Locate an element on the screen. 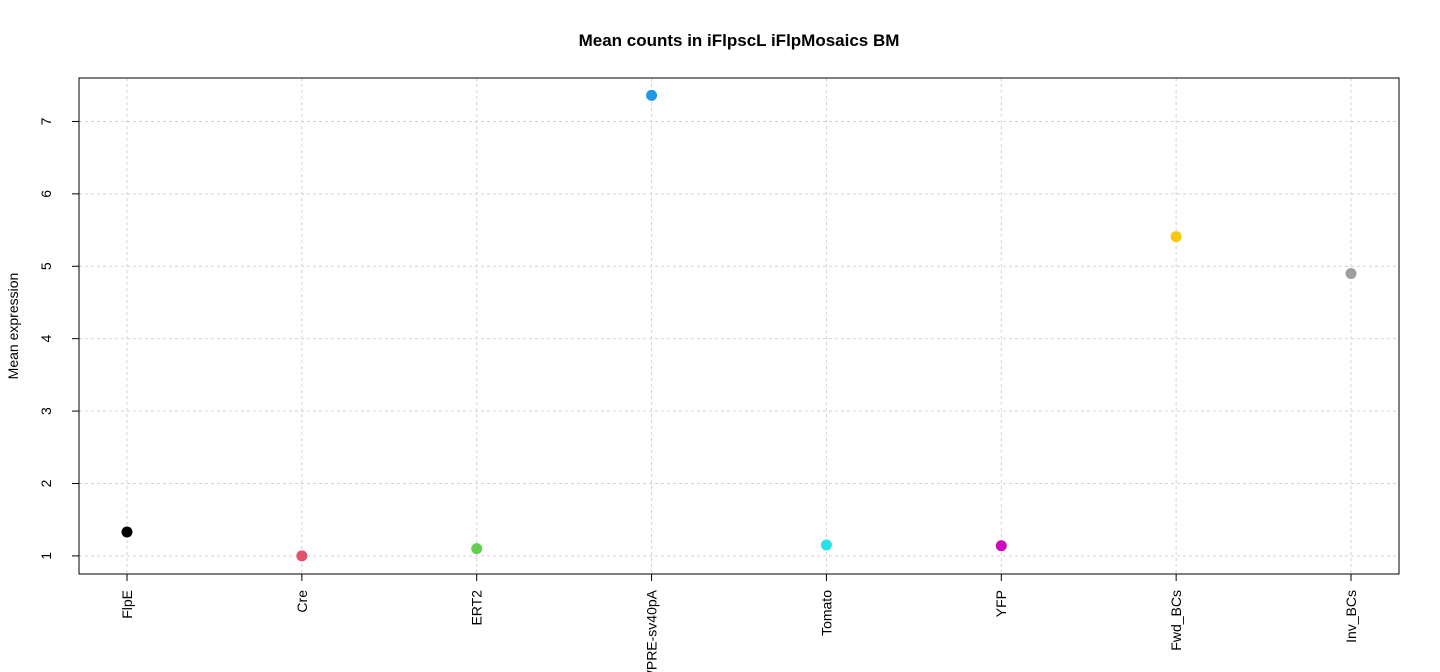 The width and height of the screenshot is (1440, 672). data-point-fwd-bcs is located at coordinates (1176, 237).